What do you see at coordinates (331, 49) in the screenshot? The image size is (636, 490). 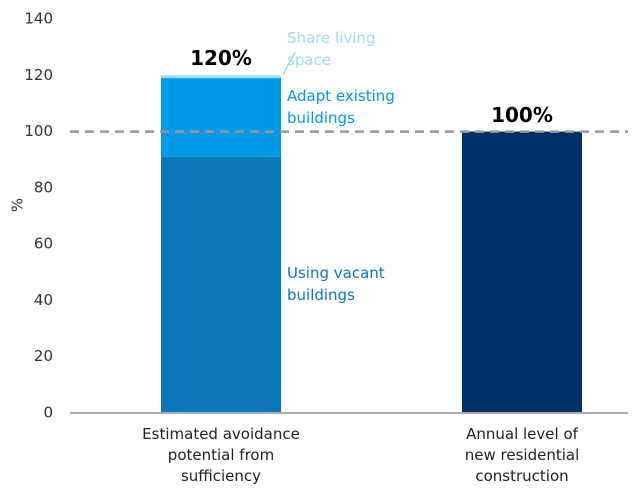 I see `series-label: Share living space` at bounding box center [331, 49].